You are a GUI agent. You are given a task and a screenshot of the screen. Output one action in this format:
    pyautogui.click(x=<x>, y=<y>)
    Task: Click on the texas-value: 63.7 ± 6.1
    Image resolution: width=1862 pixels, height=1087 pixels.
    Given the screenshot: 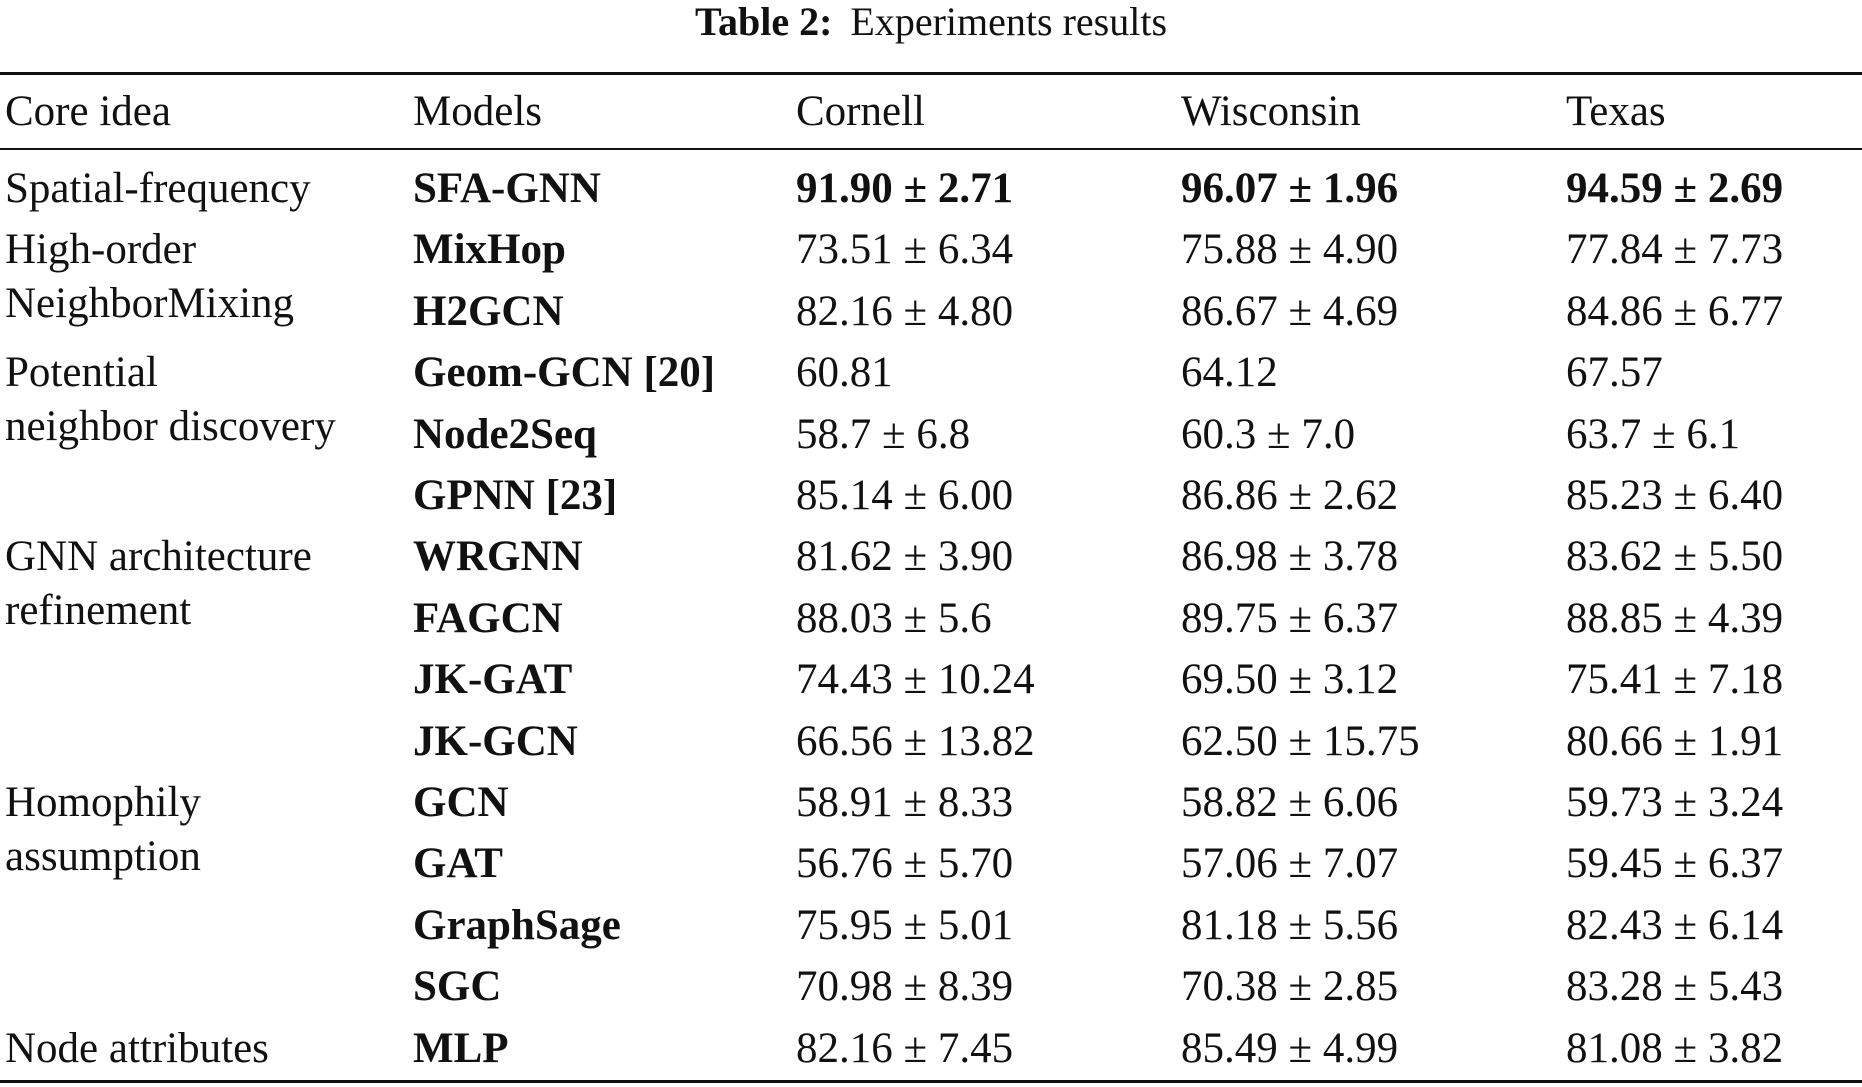 What is the action you would take?
    pyautogui.click(x=1653, y=434)
    